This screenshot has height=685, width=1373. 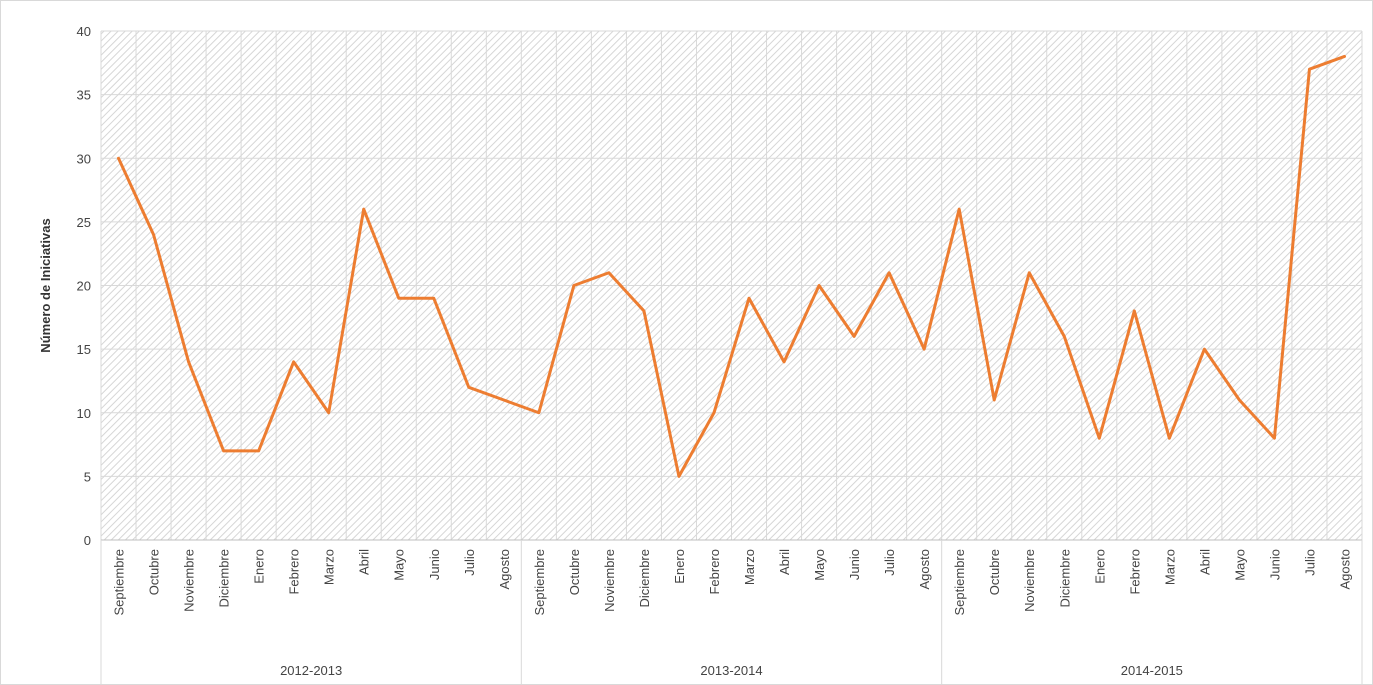 I want to click on y-tick-label: 40, so click(x=84, y=31).